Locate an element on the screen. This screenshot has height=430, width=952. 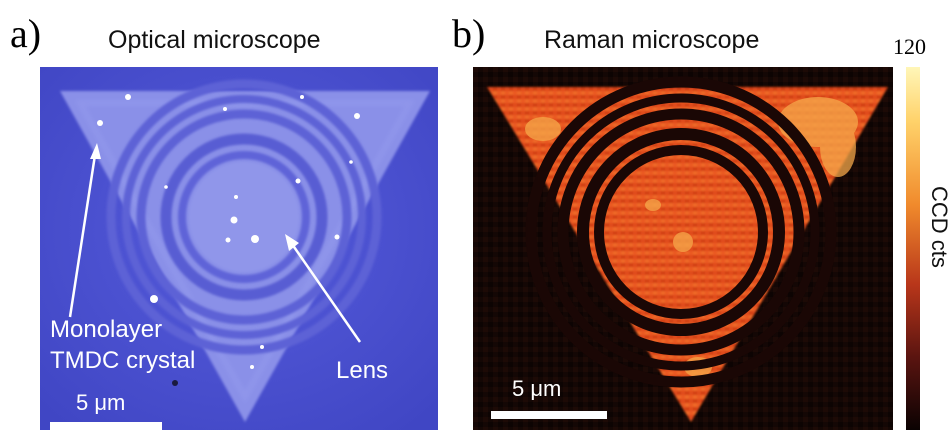
panel-b-title: Raman microscope is located at coordinates (652, 40).